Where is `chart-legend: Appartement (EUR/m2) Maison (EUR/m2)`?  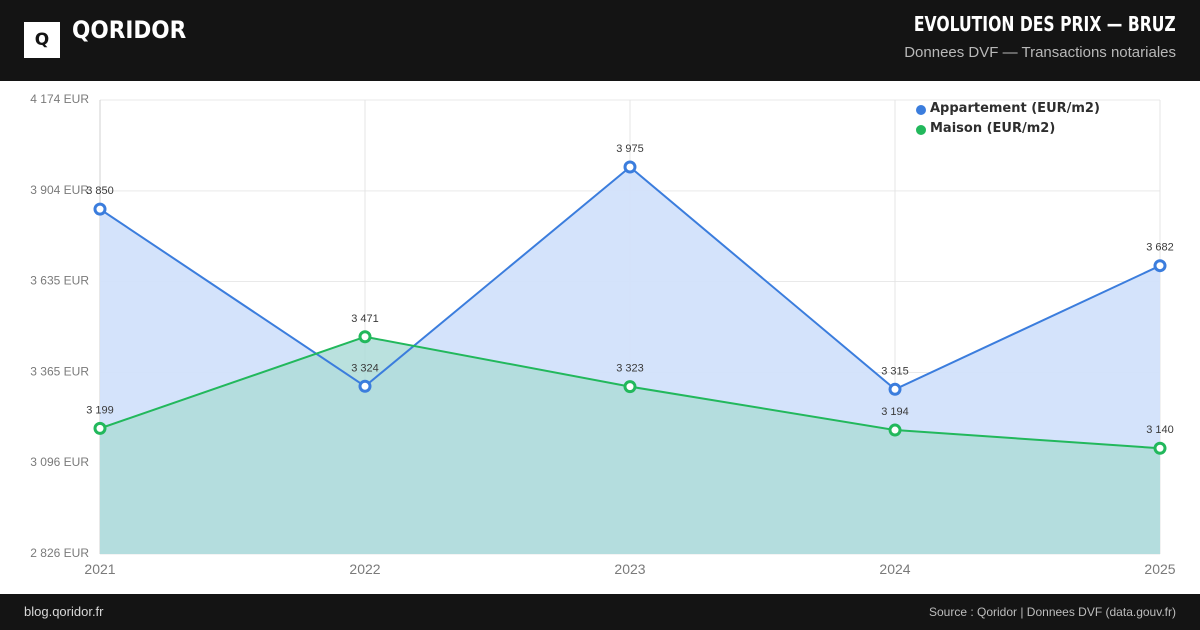 chart-legend: Appartement (EUR/m2) Maison (EUR/m2) is located at coordinates (1008, 120).